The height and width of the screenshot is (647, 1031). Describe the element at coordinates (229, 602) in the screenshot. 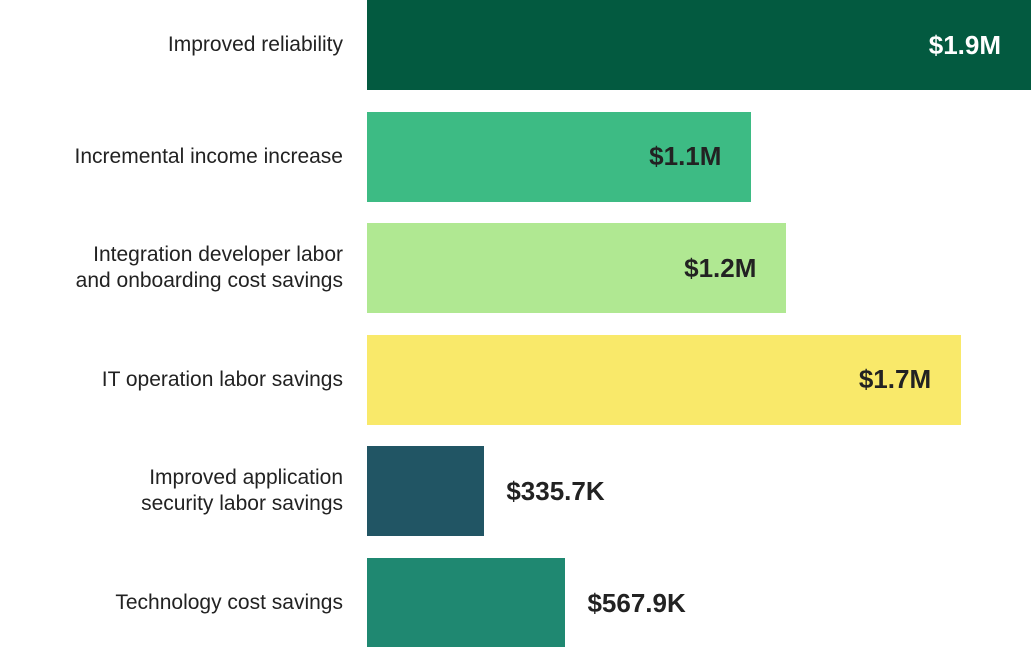

I see `category-label: Technology cost savings` at that location.